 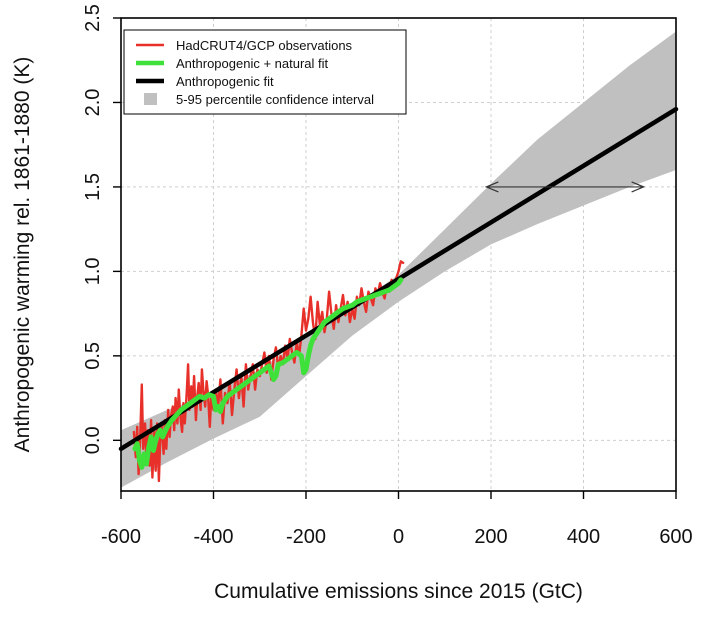 I want to click on x-tick-label: 600, so click(x=675, y=537).